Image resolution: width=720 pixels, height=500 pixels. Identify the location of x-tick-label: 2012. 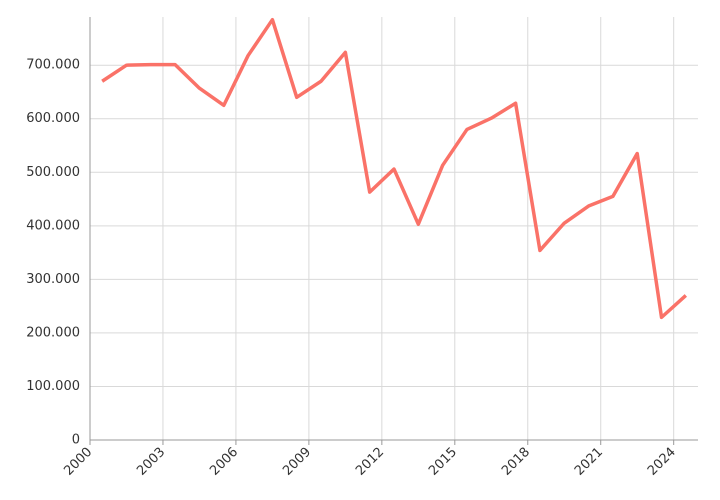
(370, 462).